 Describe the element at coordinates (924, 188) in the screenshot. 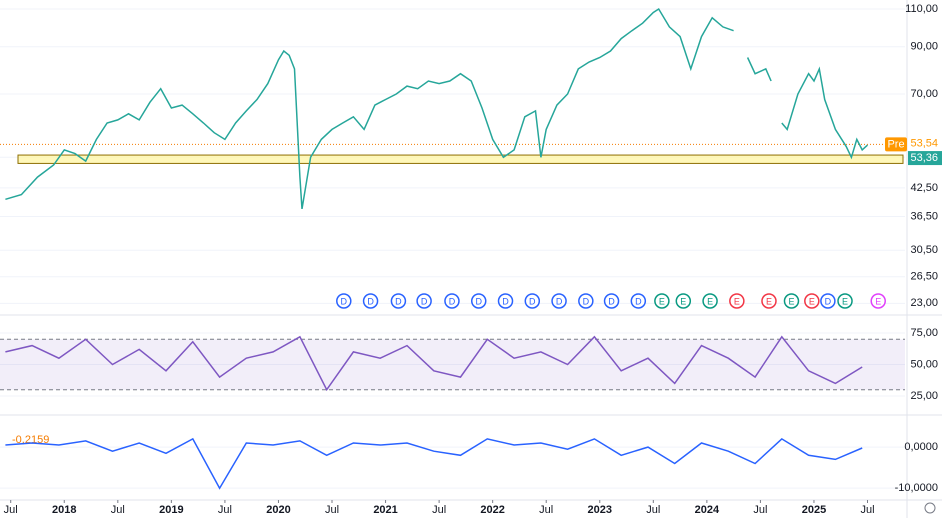

I see `y-tick-label: 42,50` at that location.